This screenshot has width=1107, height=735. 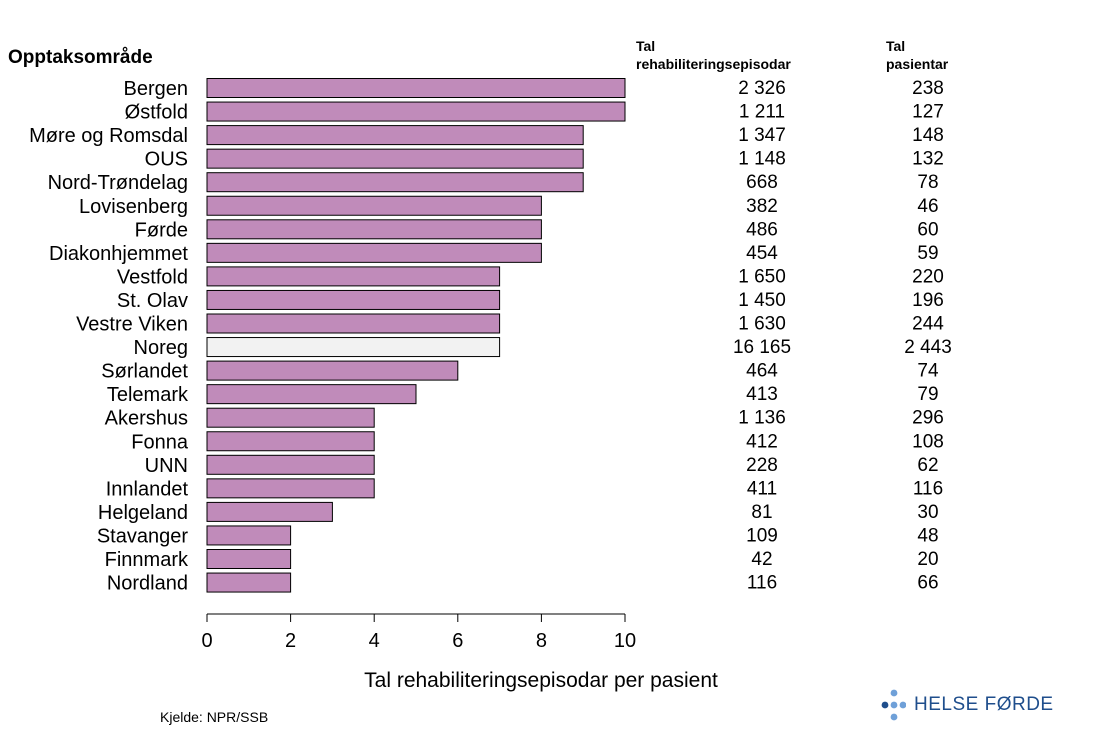 What do you see at coordinates (374, 641) in the screenshot?
I see `x-tick-label-2: 4` at bounding box center [374, 641].